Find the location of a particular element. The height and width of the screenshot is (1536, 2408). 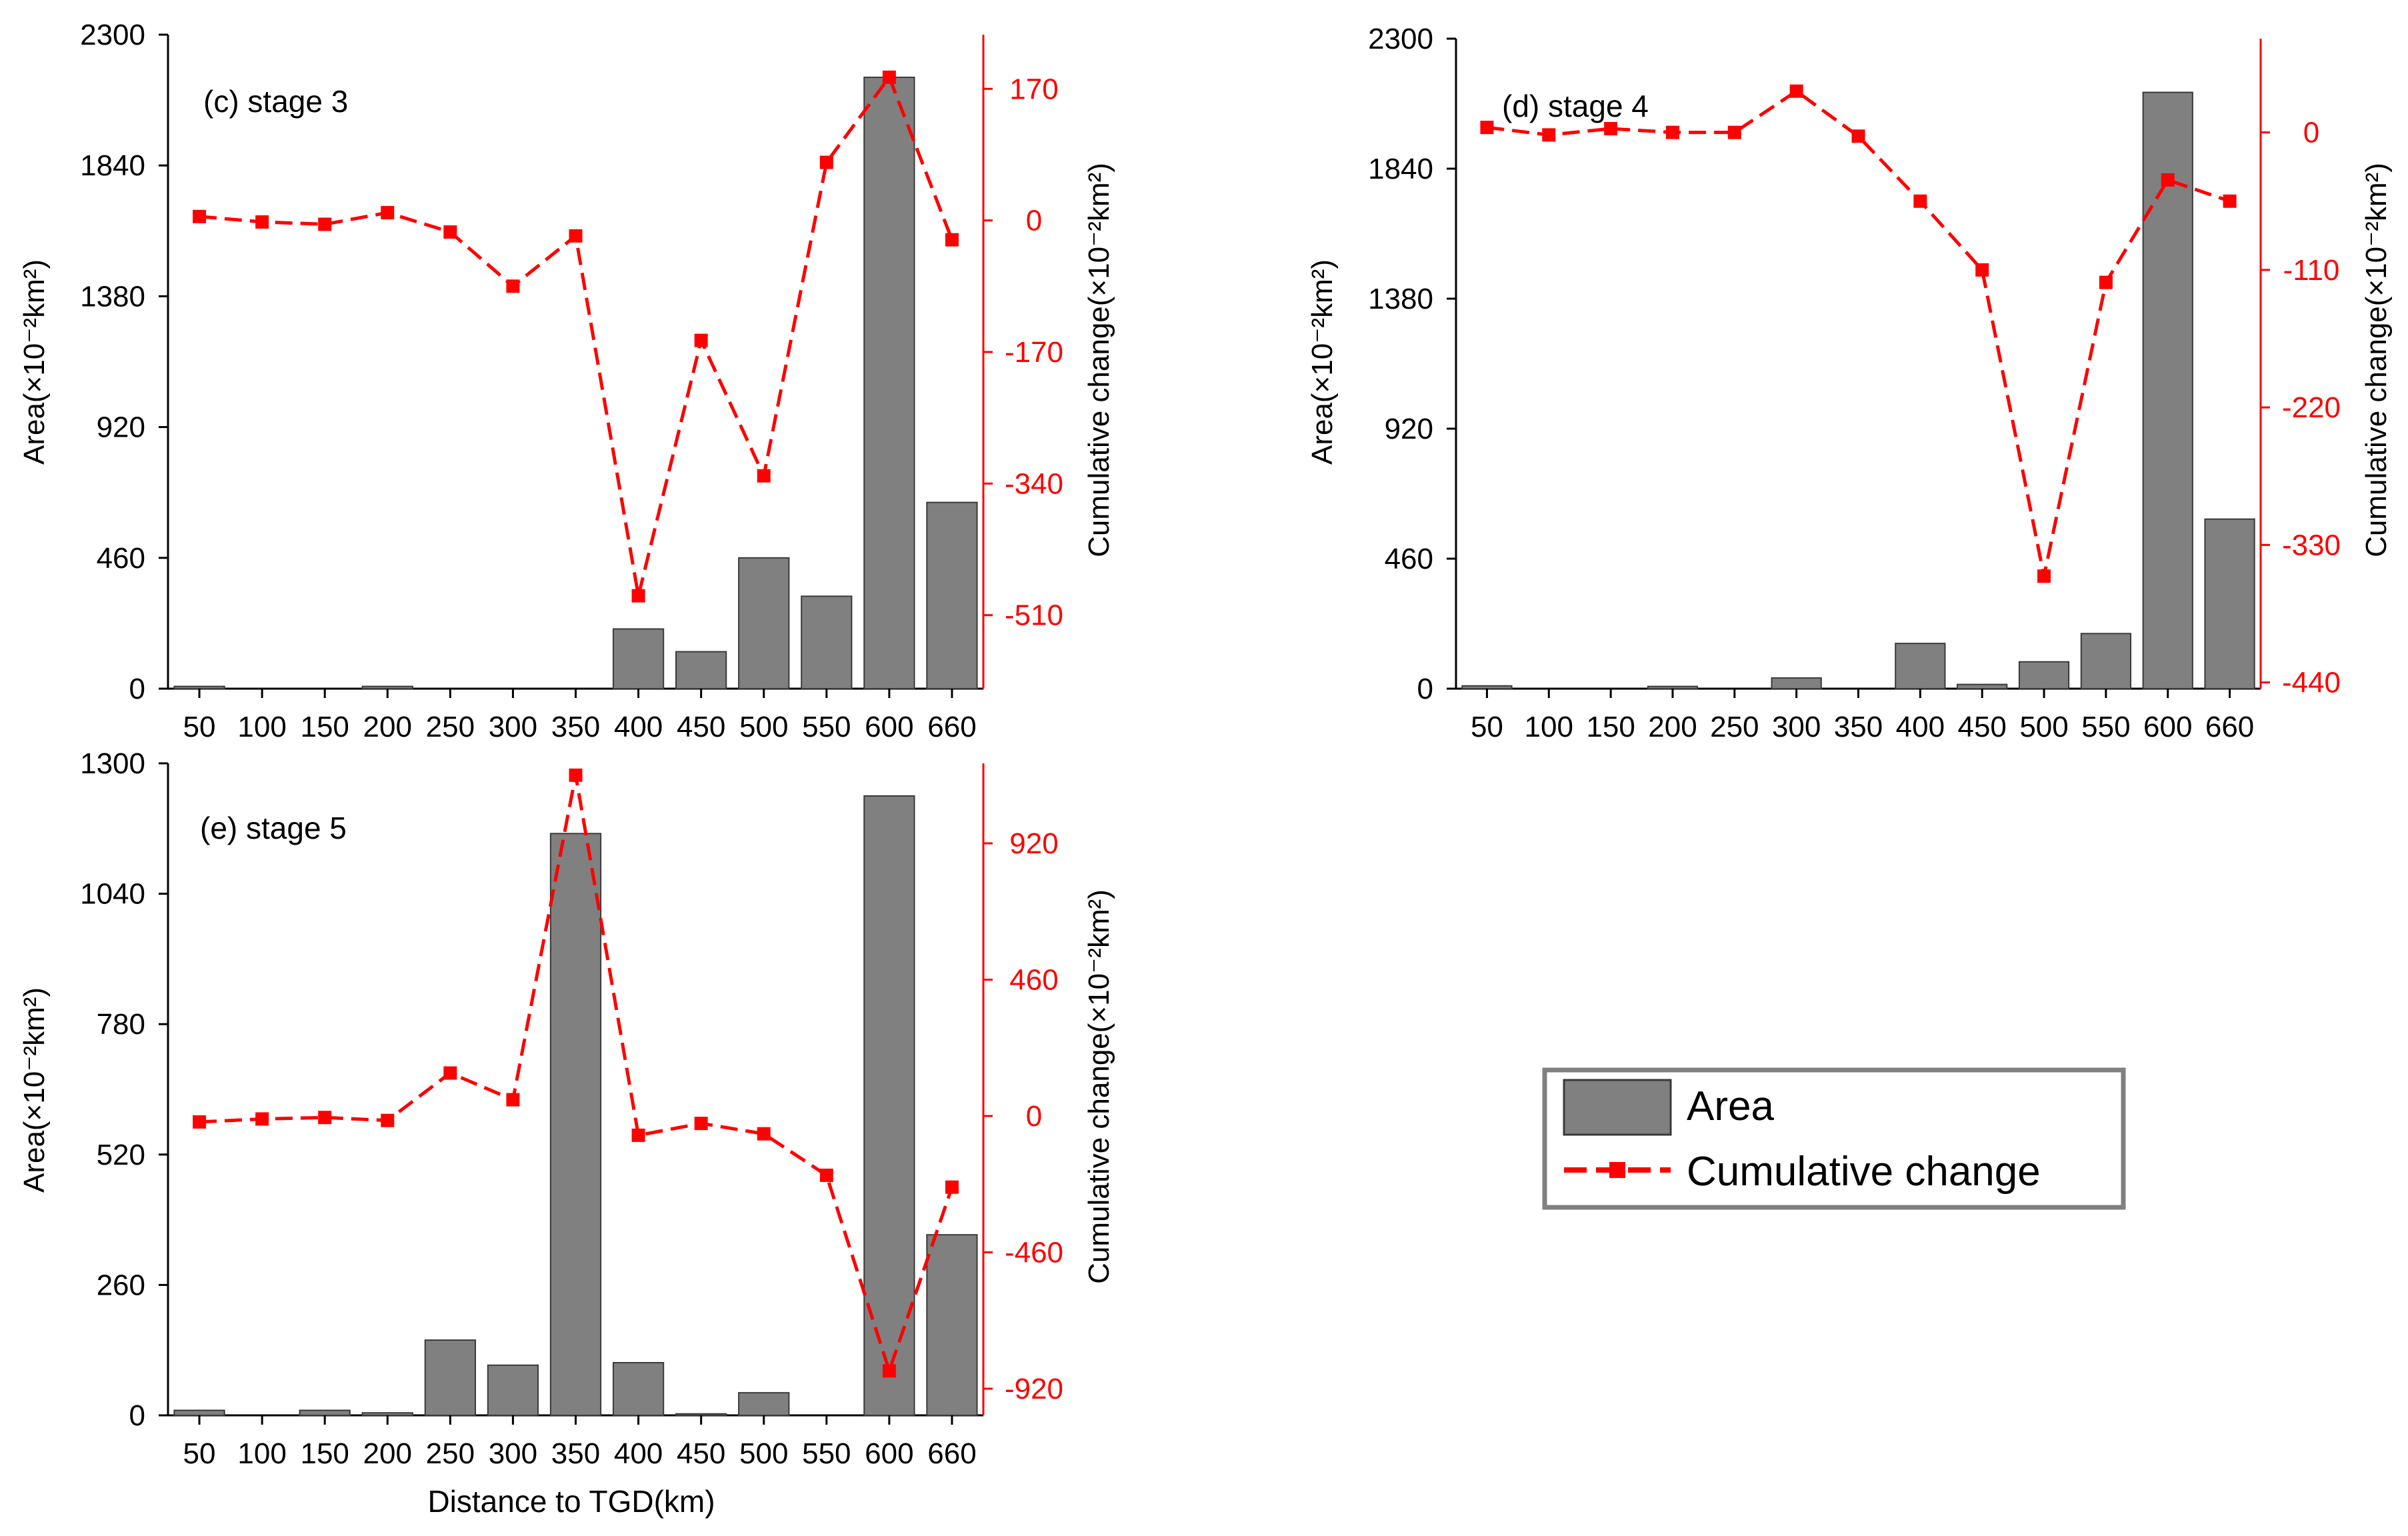

left-y-tick-label: 520 is located at coordinates (121, 1155).